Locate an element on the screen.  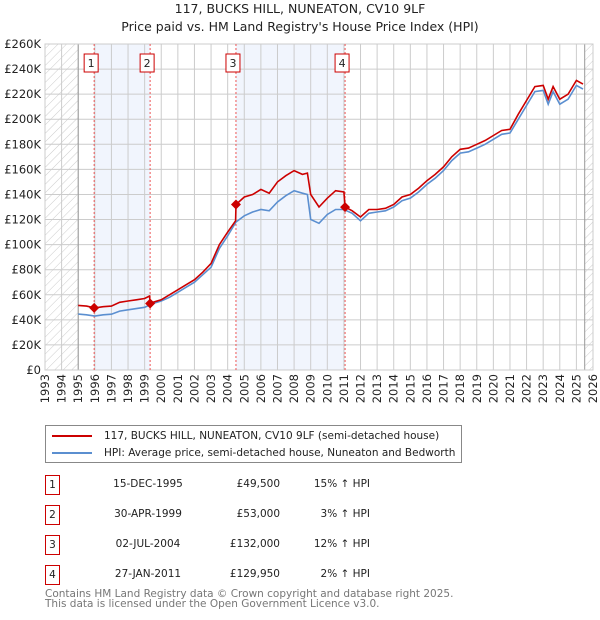
x-tick-label: 2016 is located at coordinates (427, 388).